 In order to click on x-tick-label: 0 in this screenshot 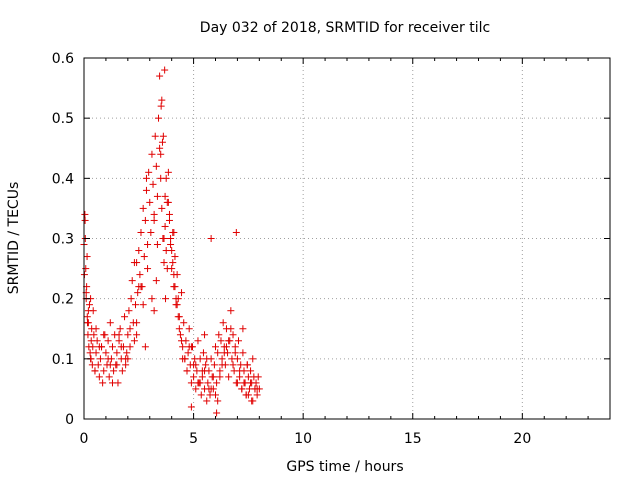, I will do `click(84, 439)`.